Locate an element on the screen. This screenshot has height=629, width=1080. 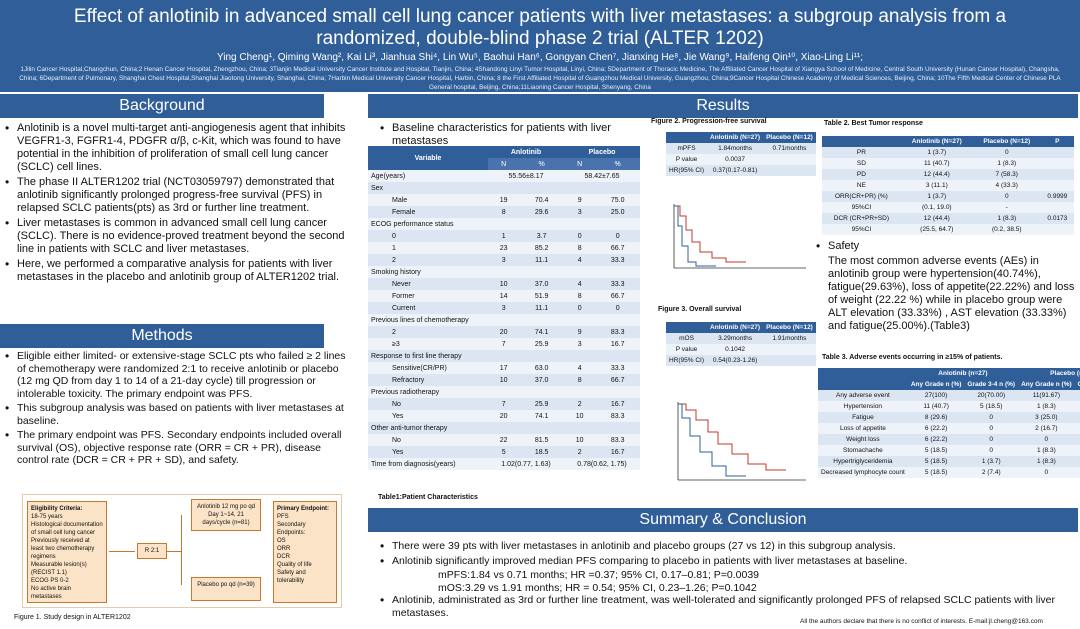
cell-value: 3 (25.0) is located at coordinates (1046, 417).